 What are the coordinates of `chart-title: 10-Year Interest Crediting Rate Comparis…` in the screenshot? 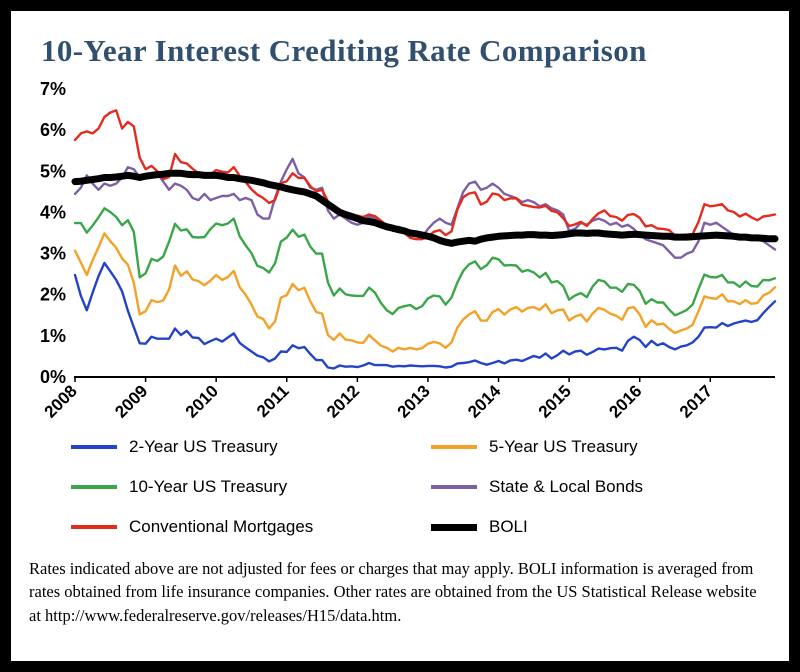 It's located at (344, 50).